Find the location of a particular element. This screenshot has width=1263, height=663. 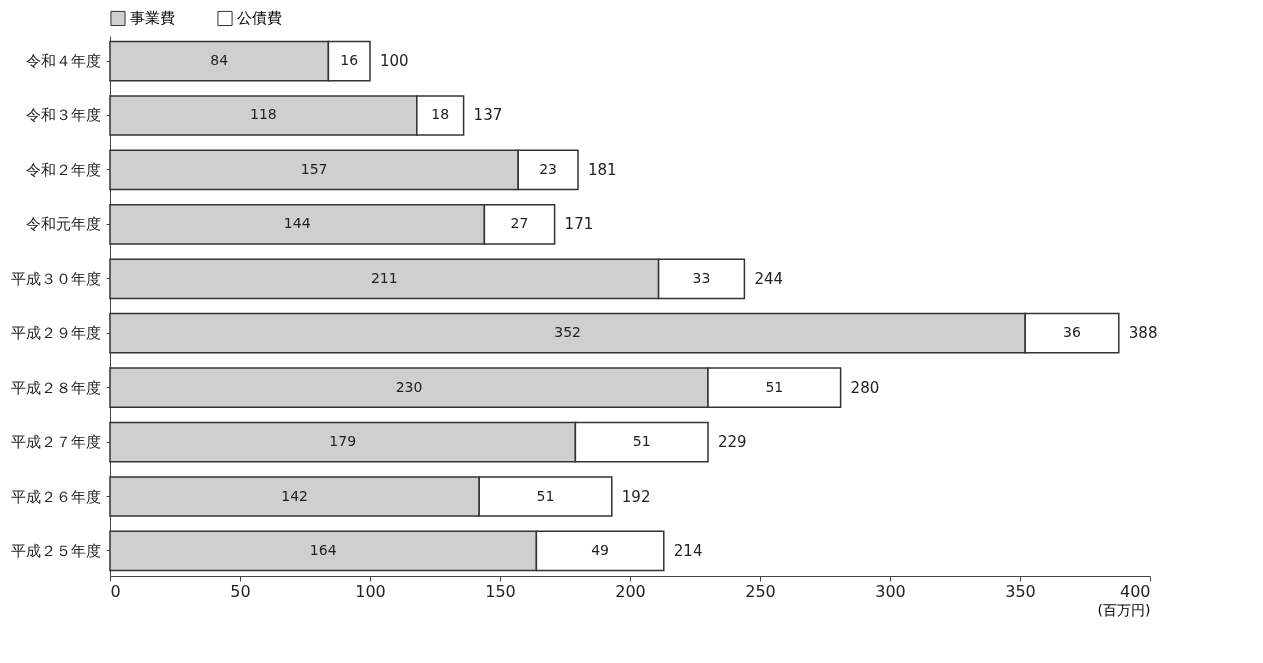

legend-label: 事業費 is located at coordinates (152, 18).